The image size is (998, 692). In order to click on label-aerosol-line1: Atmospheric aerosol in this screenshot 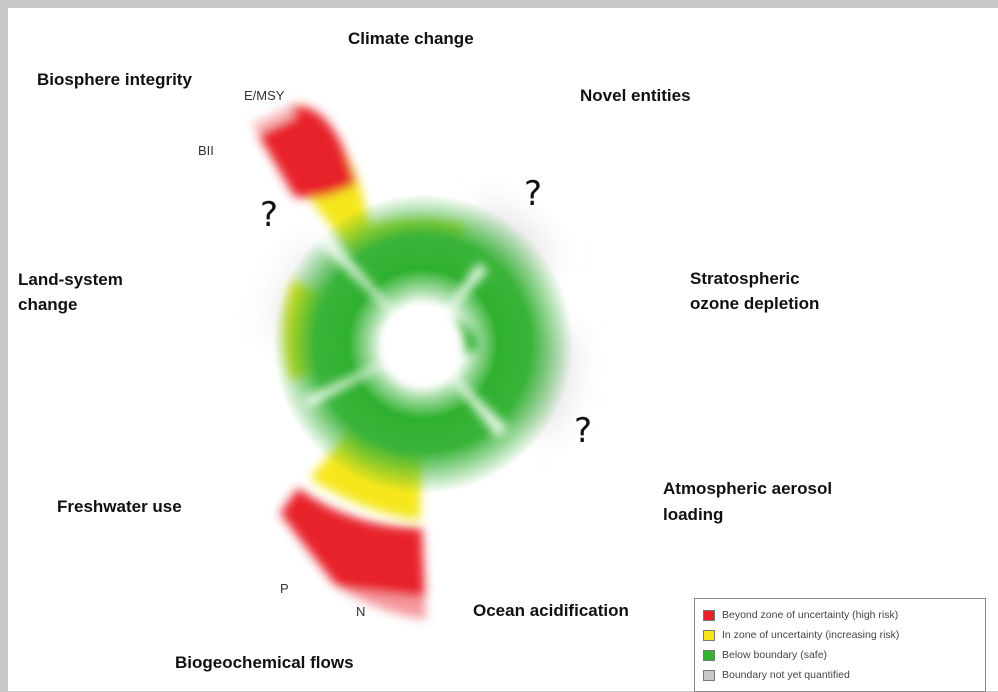, I will do `click(748, 488)`.